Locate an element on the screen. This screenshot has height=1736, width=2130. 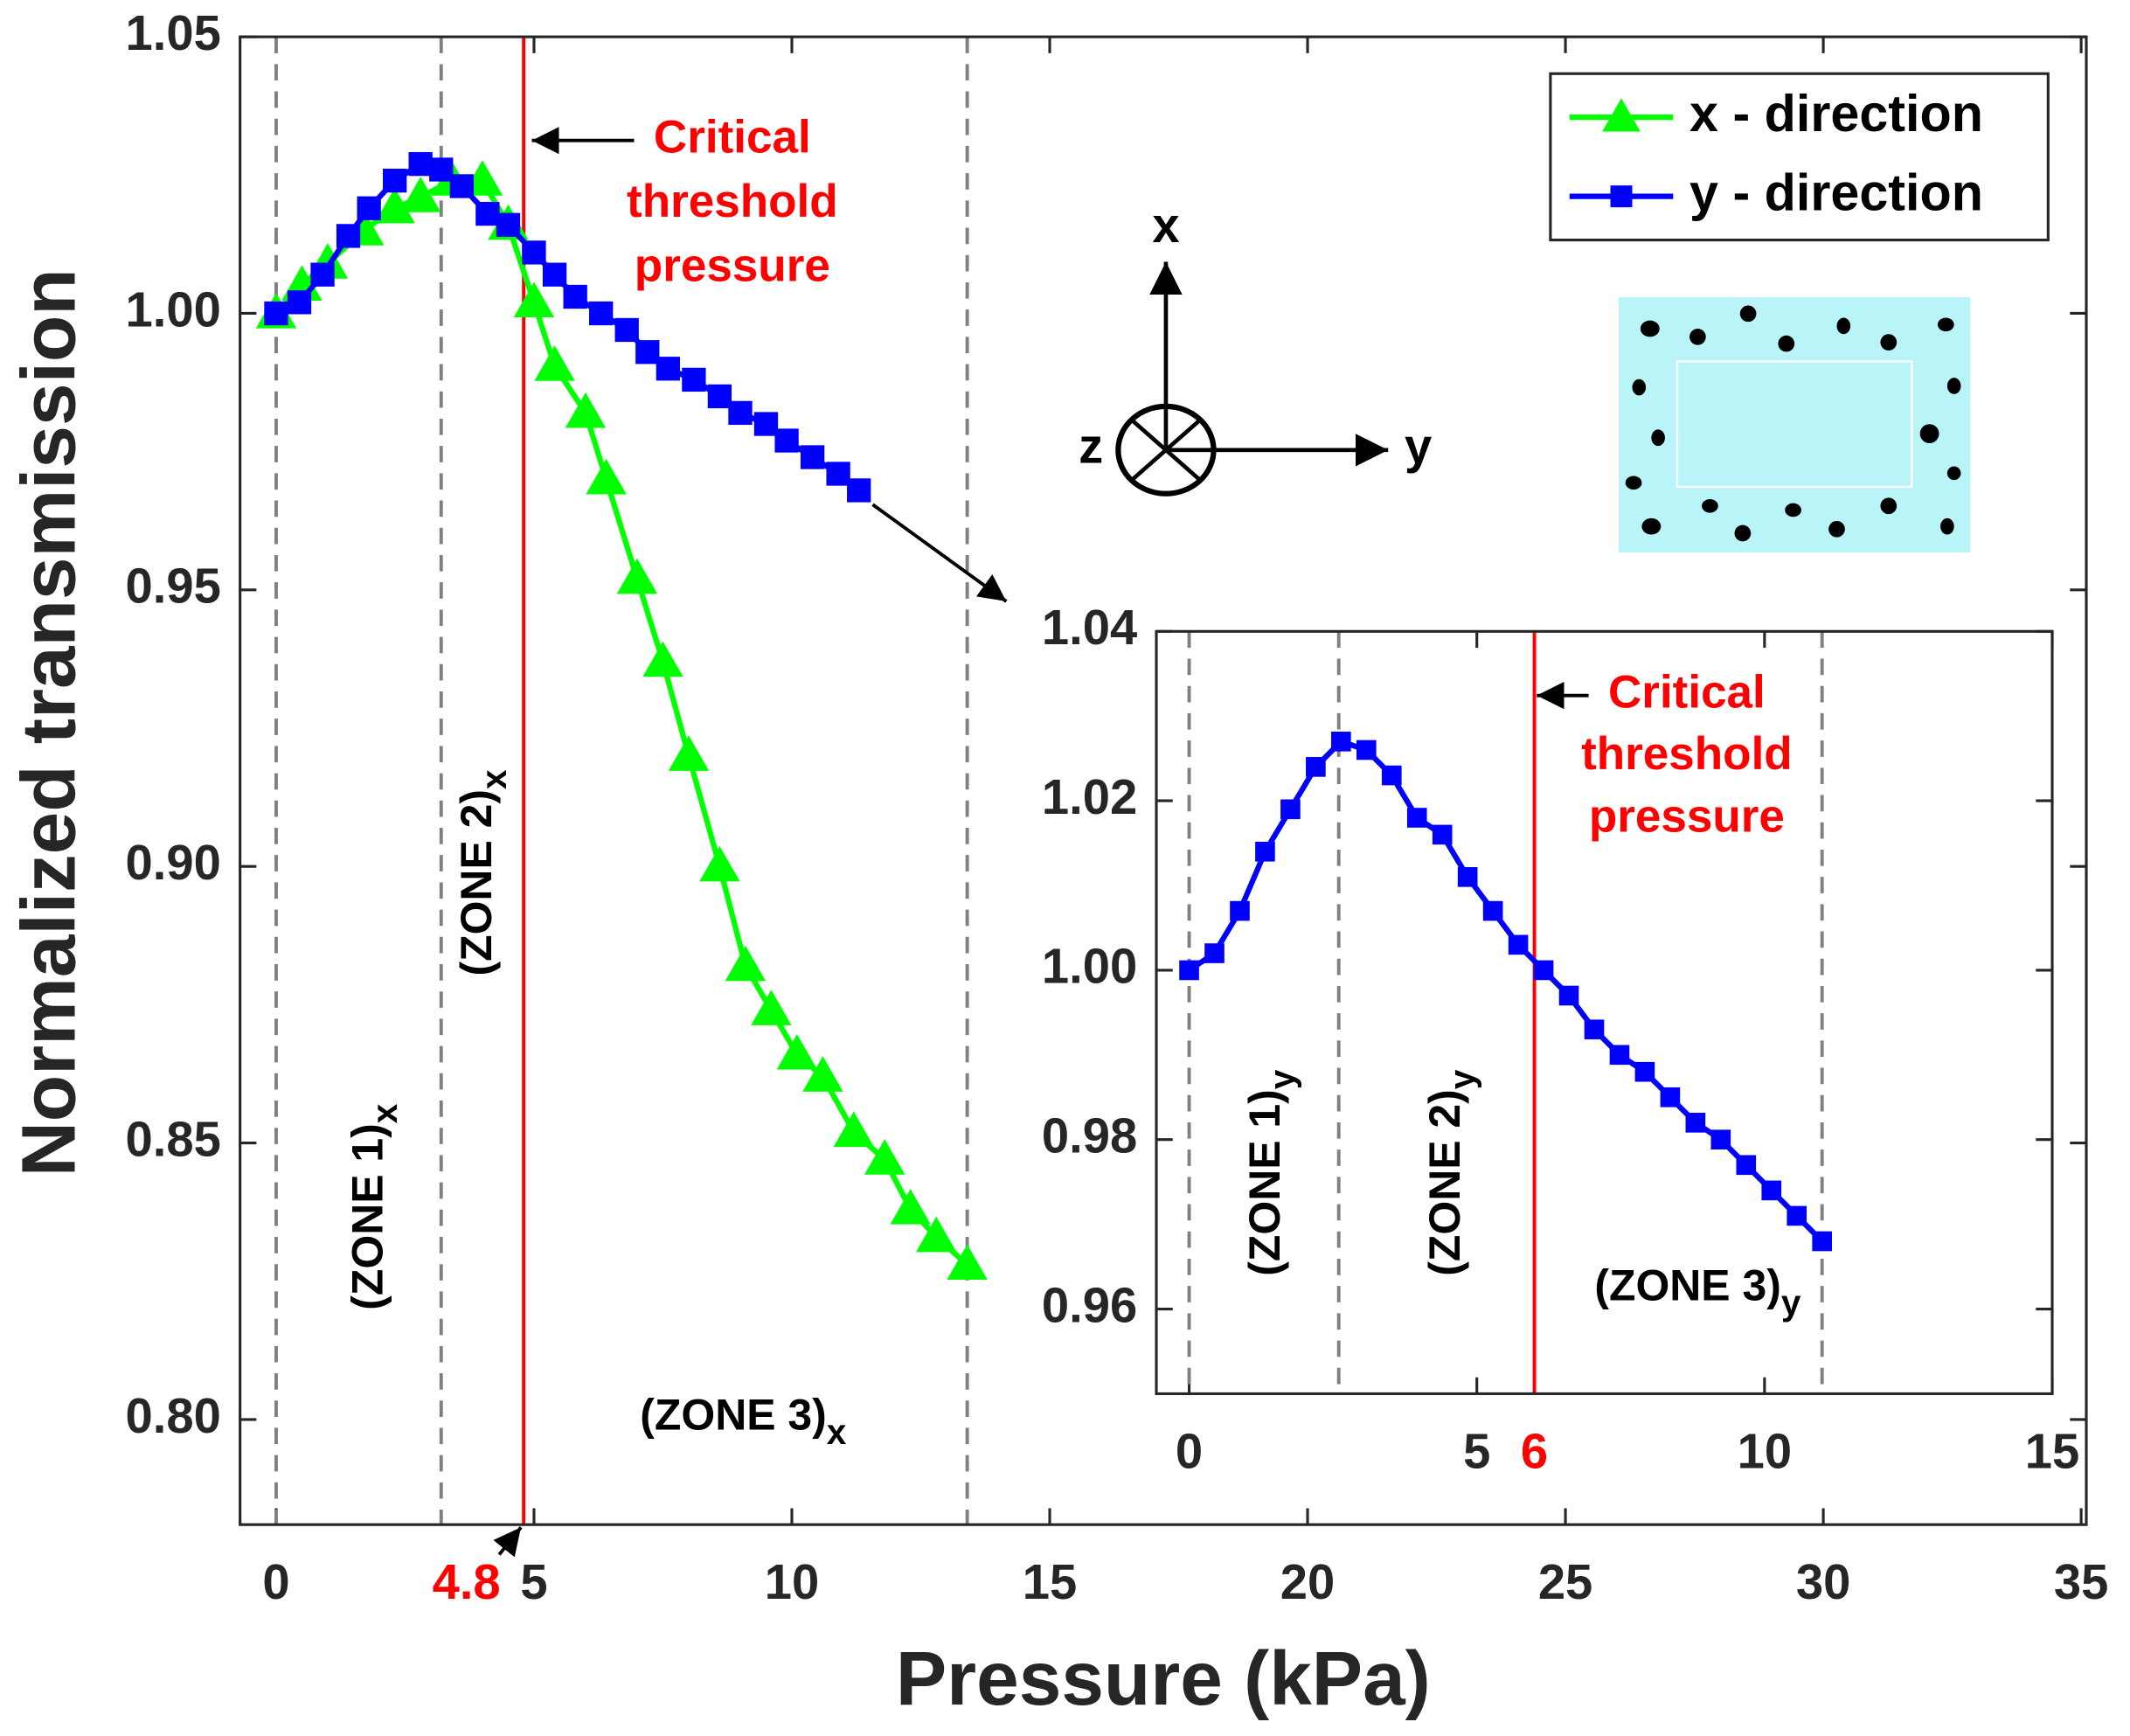
inset-pointer is located at coordinates (940, 553).